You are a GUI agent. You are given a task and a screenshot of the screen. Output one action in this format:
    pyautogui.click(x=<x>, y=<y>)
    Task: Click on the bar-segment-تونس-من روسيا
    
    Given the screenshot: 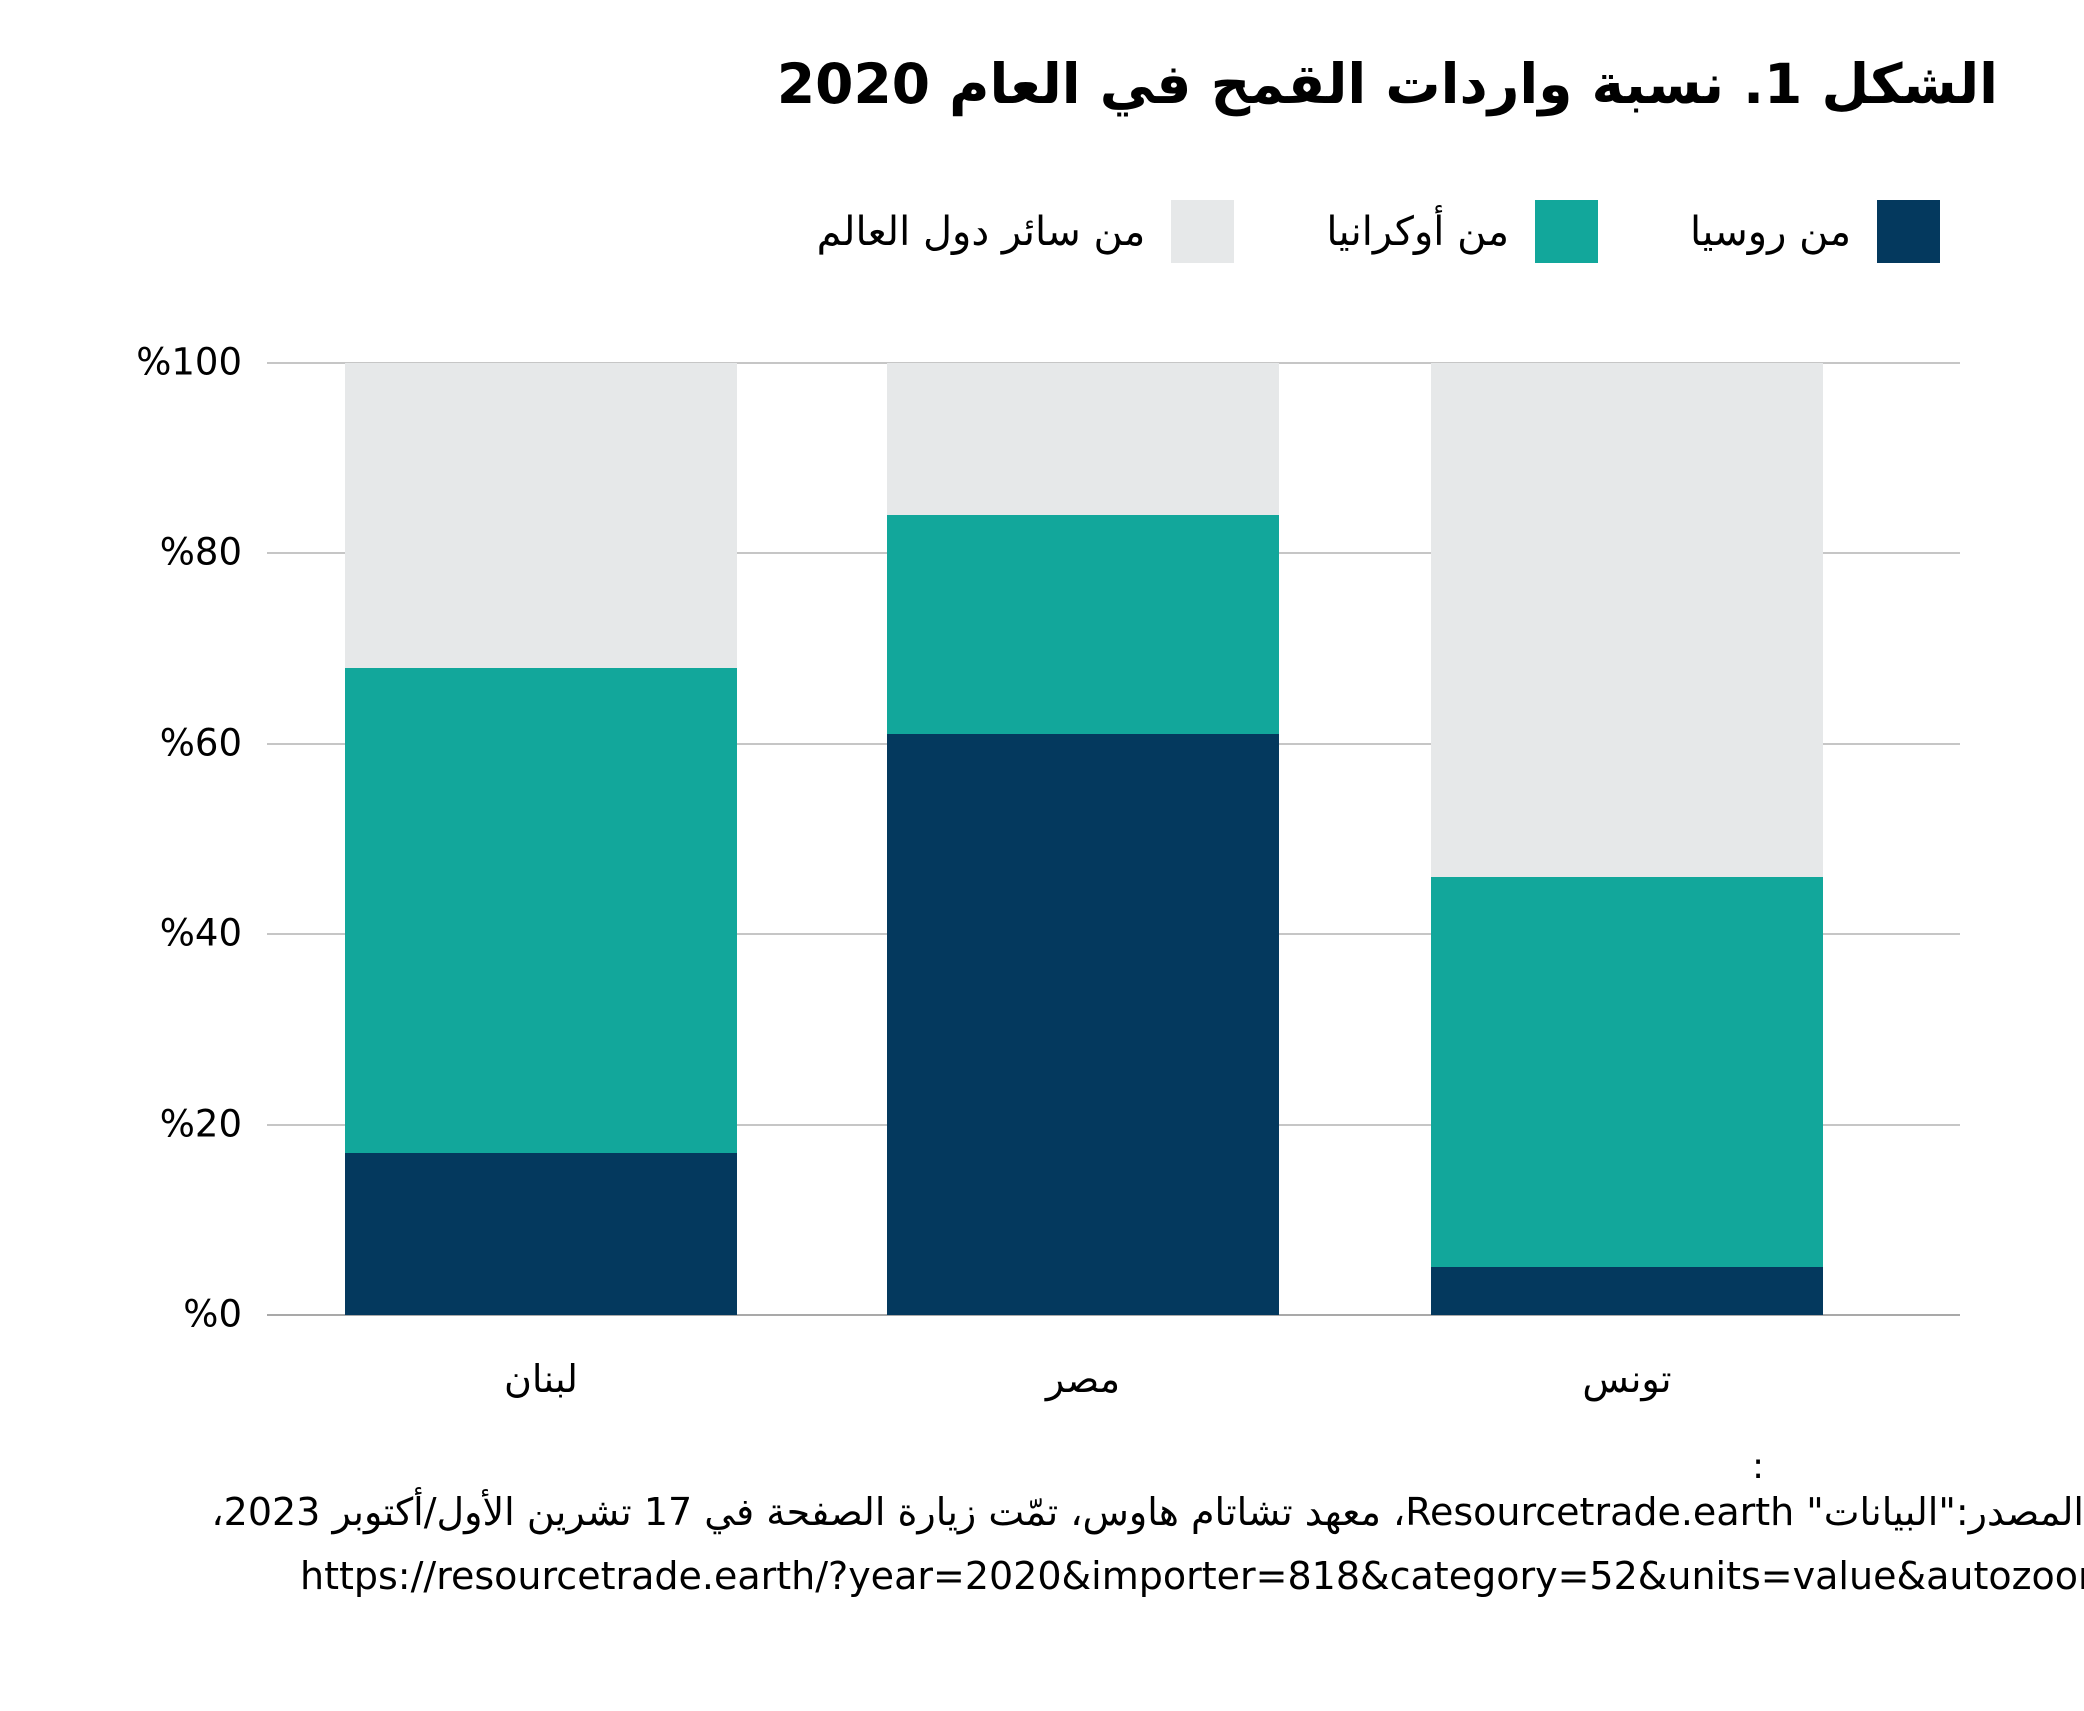 What is the action you would take?
    pyautogui.click(x=1627, y=1291)
    